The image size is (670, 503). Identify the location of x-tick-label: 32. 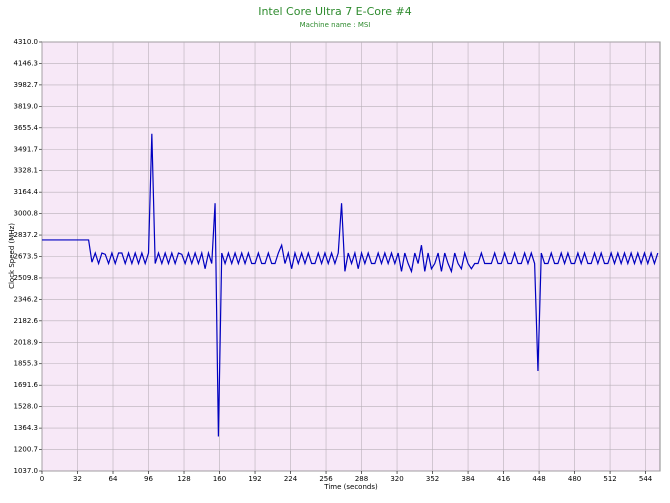
(77, 479).